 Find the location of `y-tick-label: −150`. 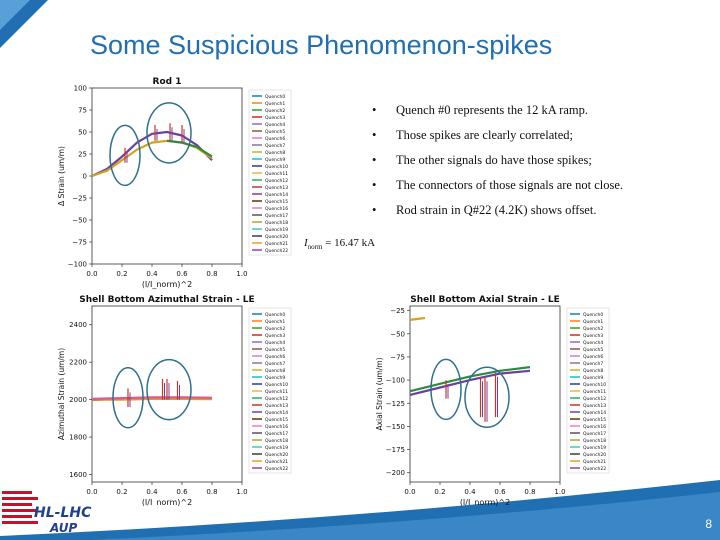

y-tick-label: −150 is located at coordinates (395, 427).